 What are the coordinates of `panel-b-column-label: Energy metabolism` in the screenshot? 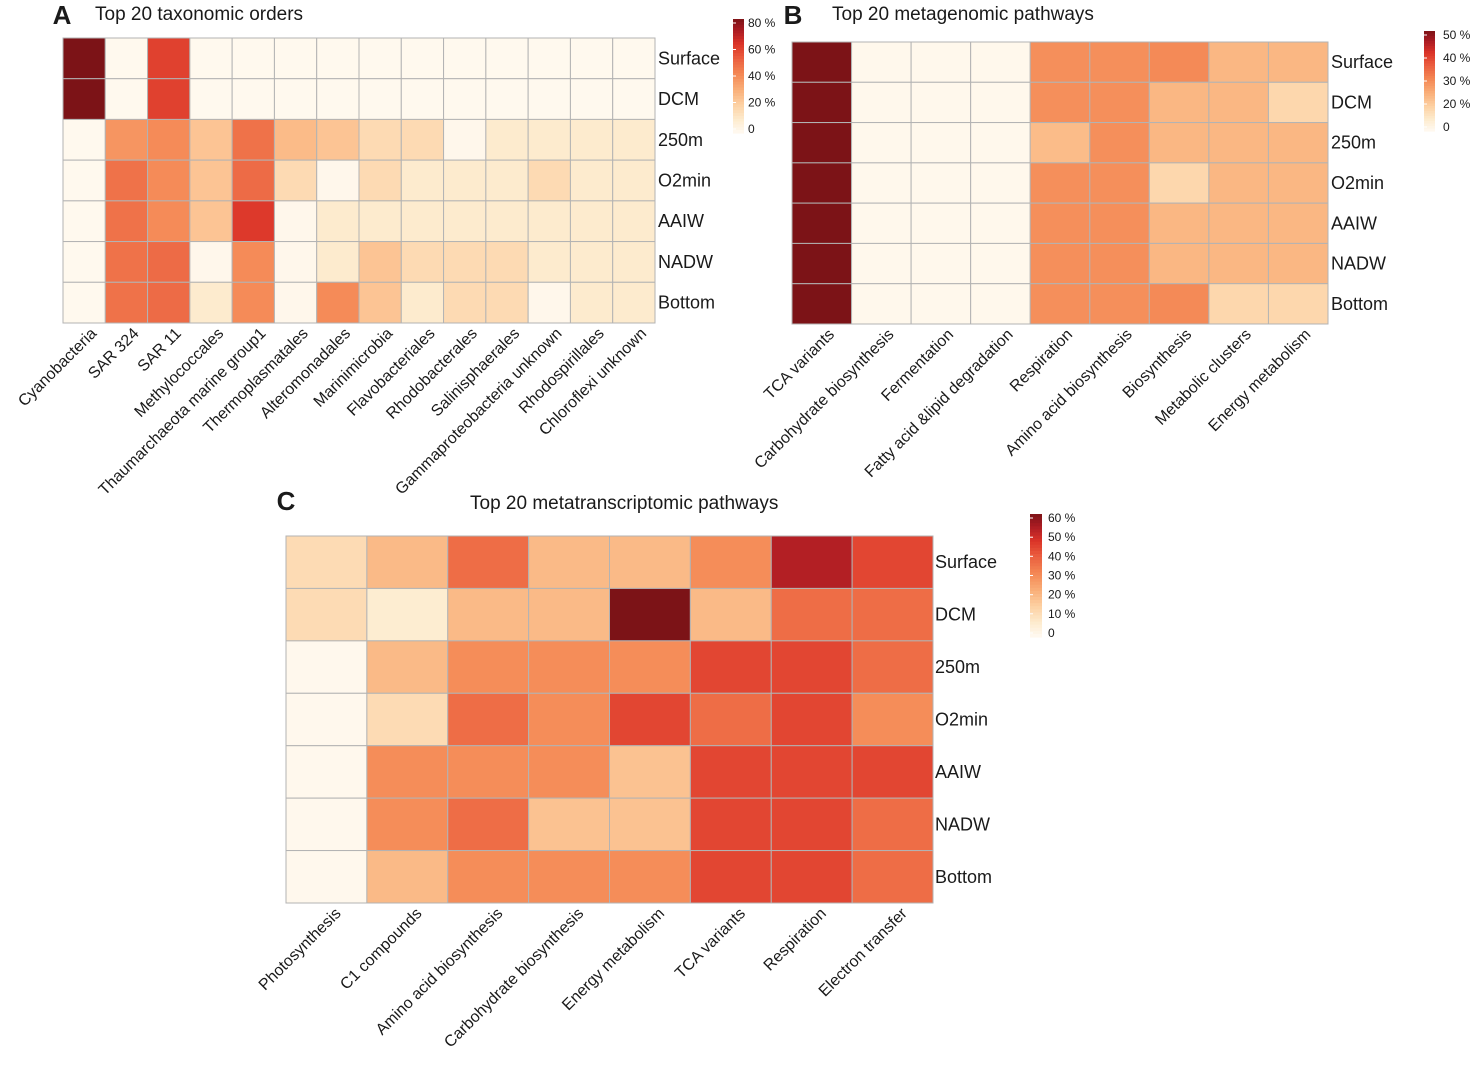 It's located at (1260, 380).